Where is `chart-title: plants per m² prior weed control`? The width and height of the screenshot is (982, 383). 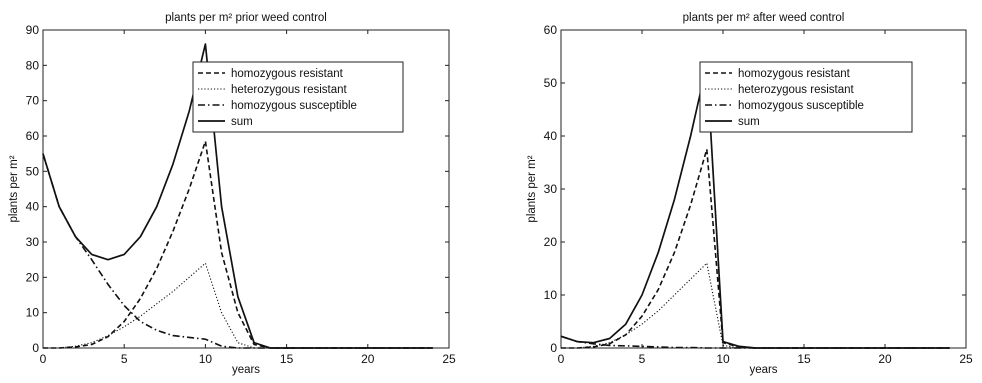
chart-title: plants per m² prior weed control is located at coordinates (246, 18).